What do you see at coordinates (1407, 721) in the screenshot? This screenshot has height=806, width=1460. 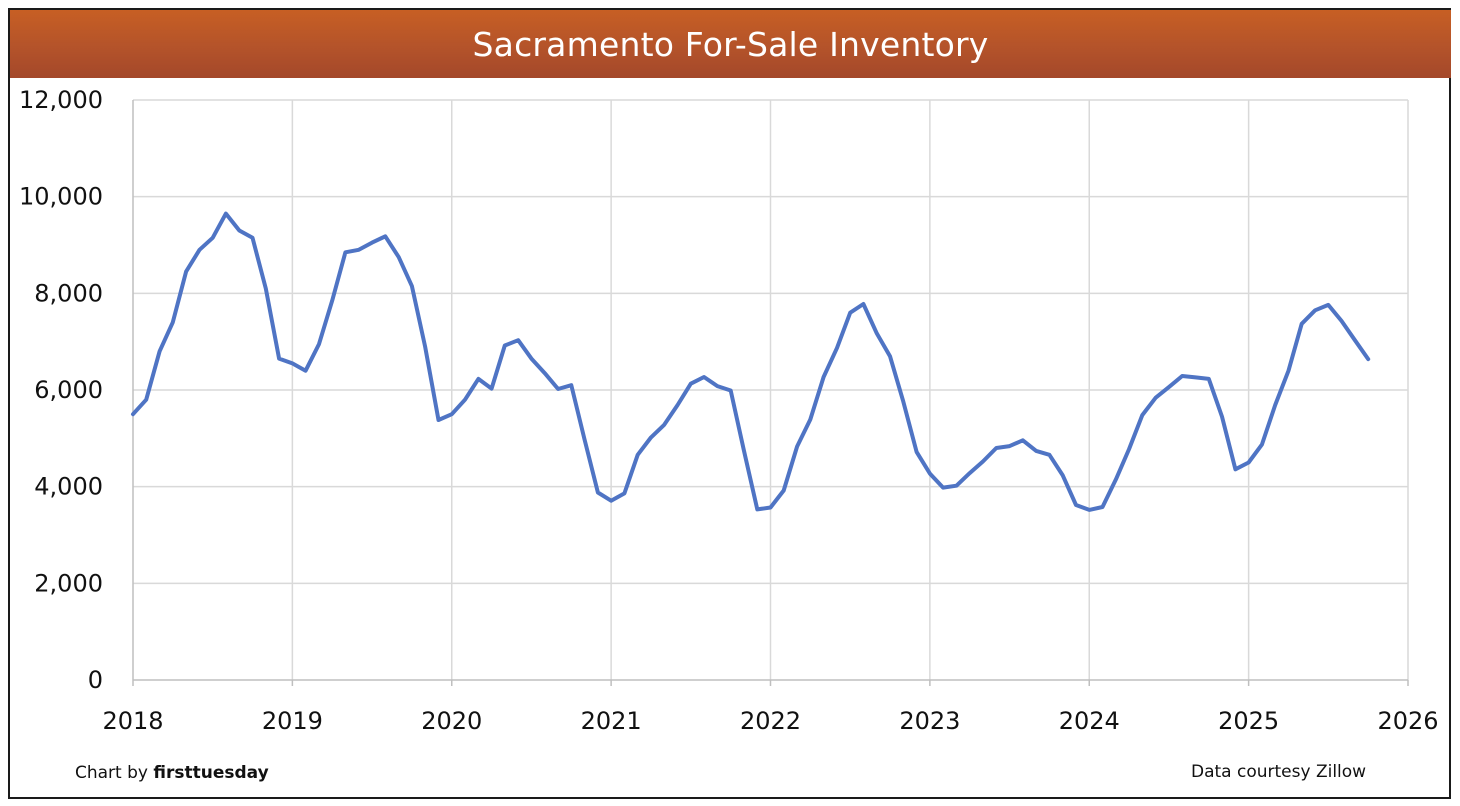 I see `x-tick-label: 2026` at bounding box center [1407, 721].